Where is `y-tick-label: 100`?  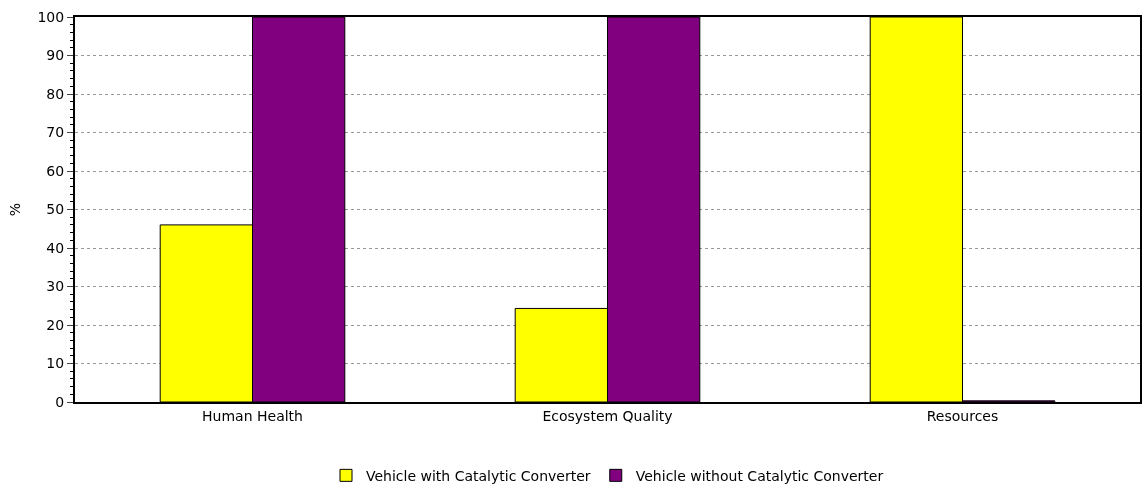 y-tick-label: 100 is located at coordinates (51, 16).